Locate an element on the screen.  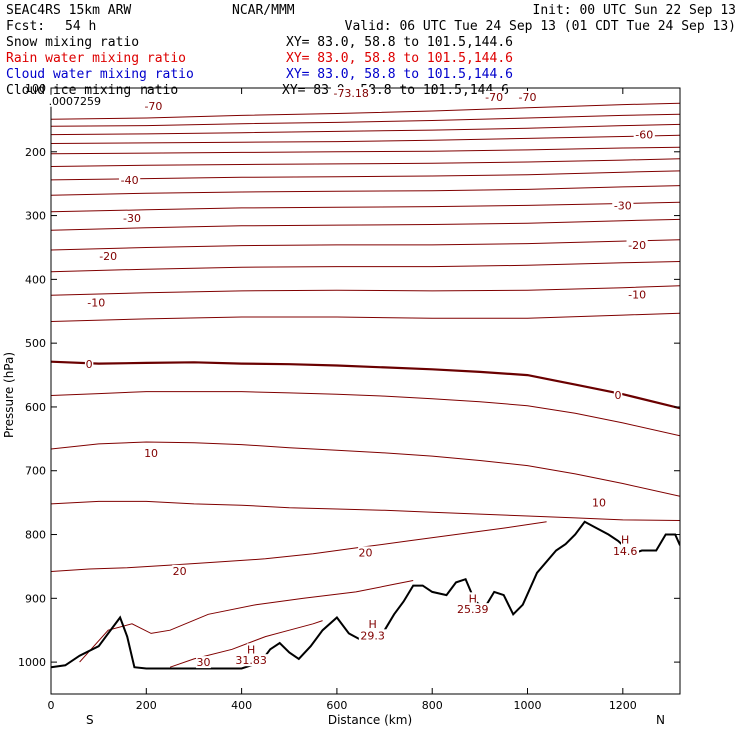
field-name-cloud-ice: Cloud ice mixing ratio is located at coordinates (92, 90).